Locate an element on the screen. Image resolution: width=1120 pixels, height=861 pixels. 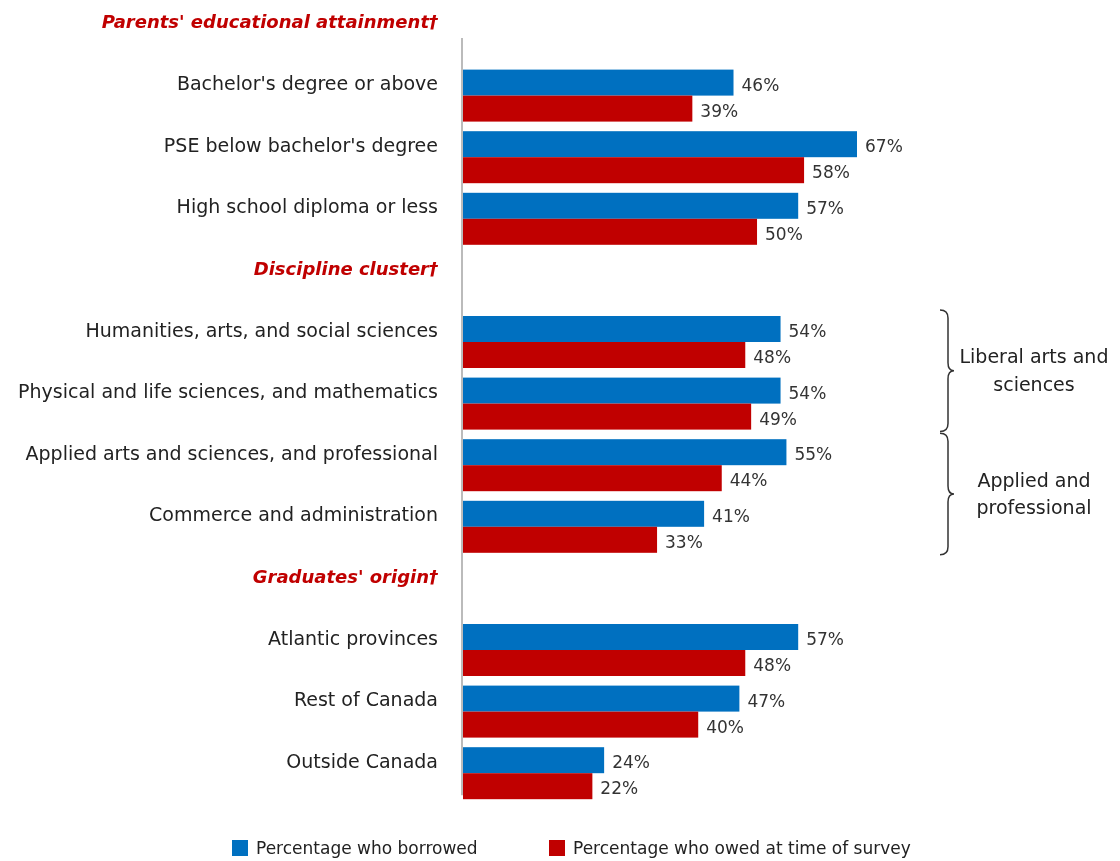
data-label: 50% is located at coordinates (784, 233).